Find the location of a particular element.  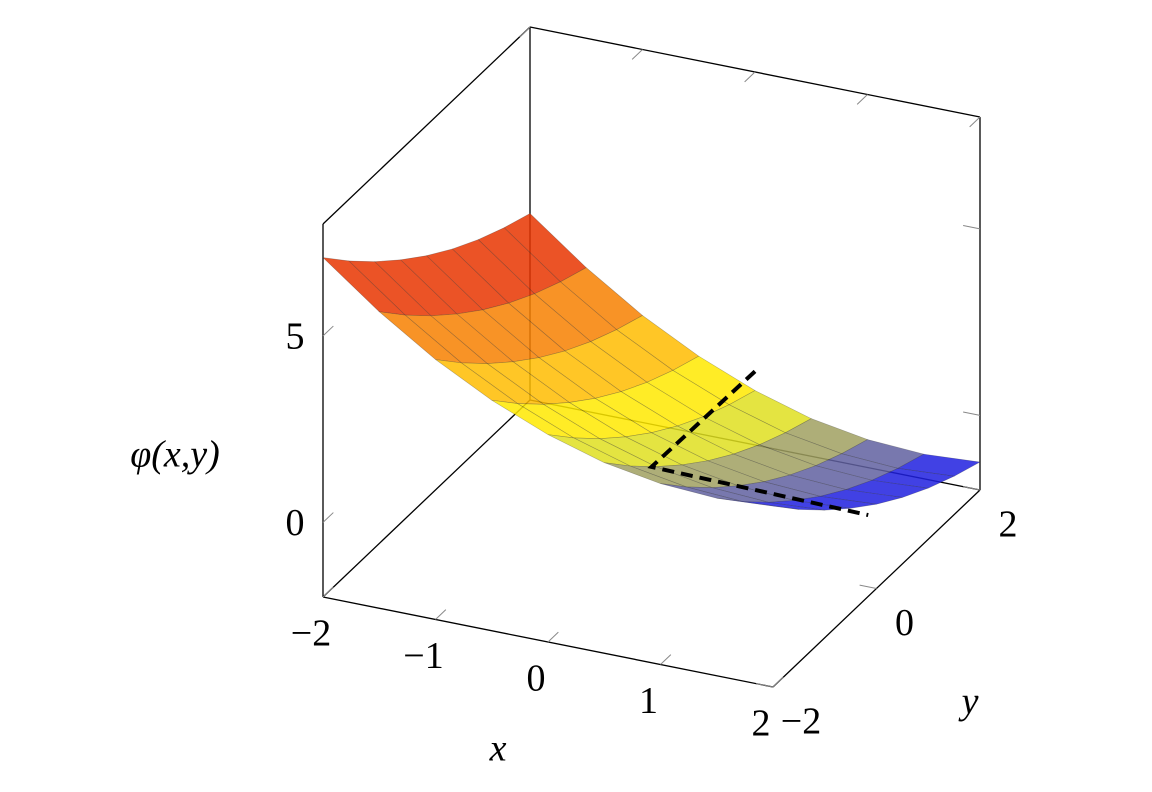

z-tick-label: 0 is located at coordinates (295, 523).